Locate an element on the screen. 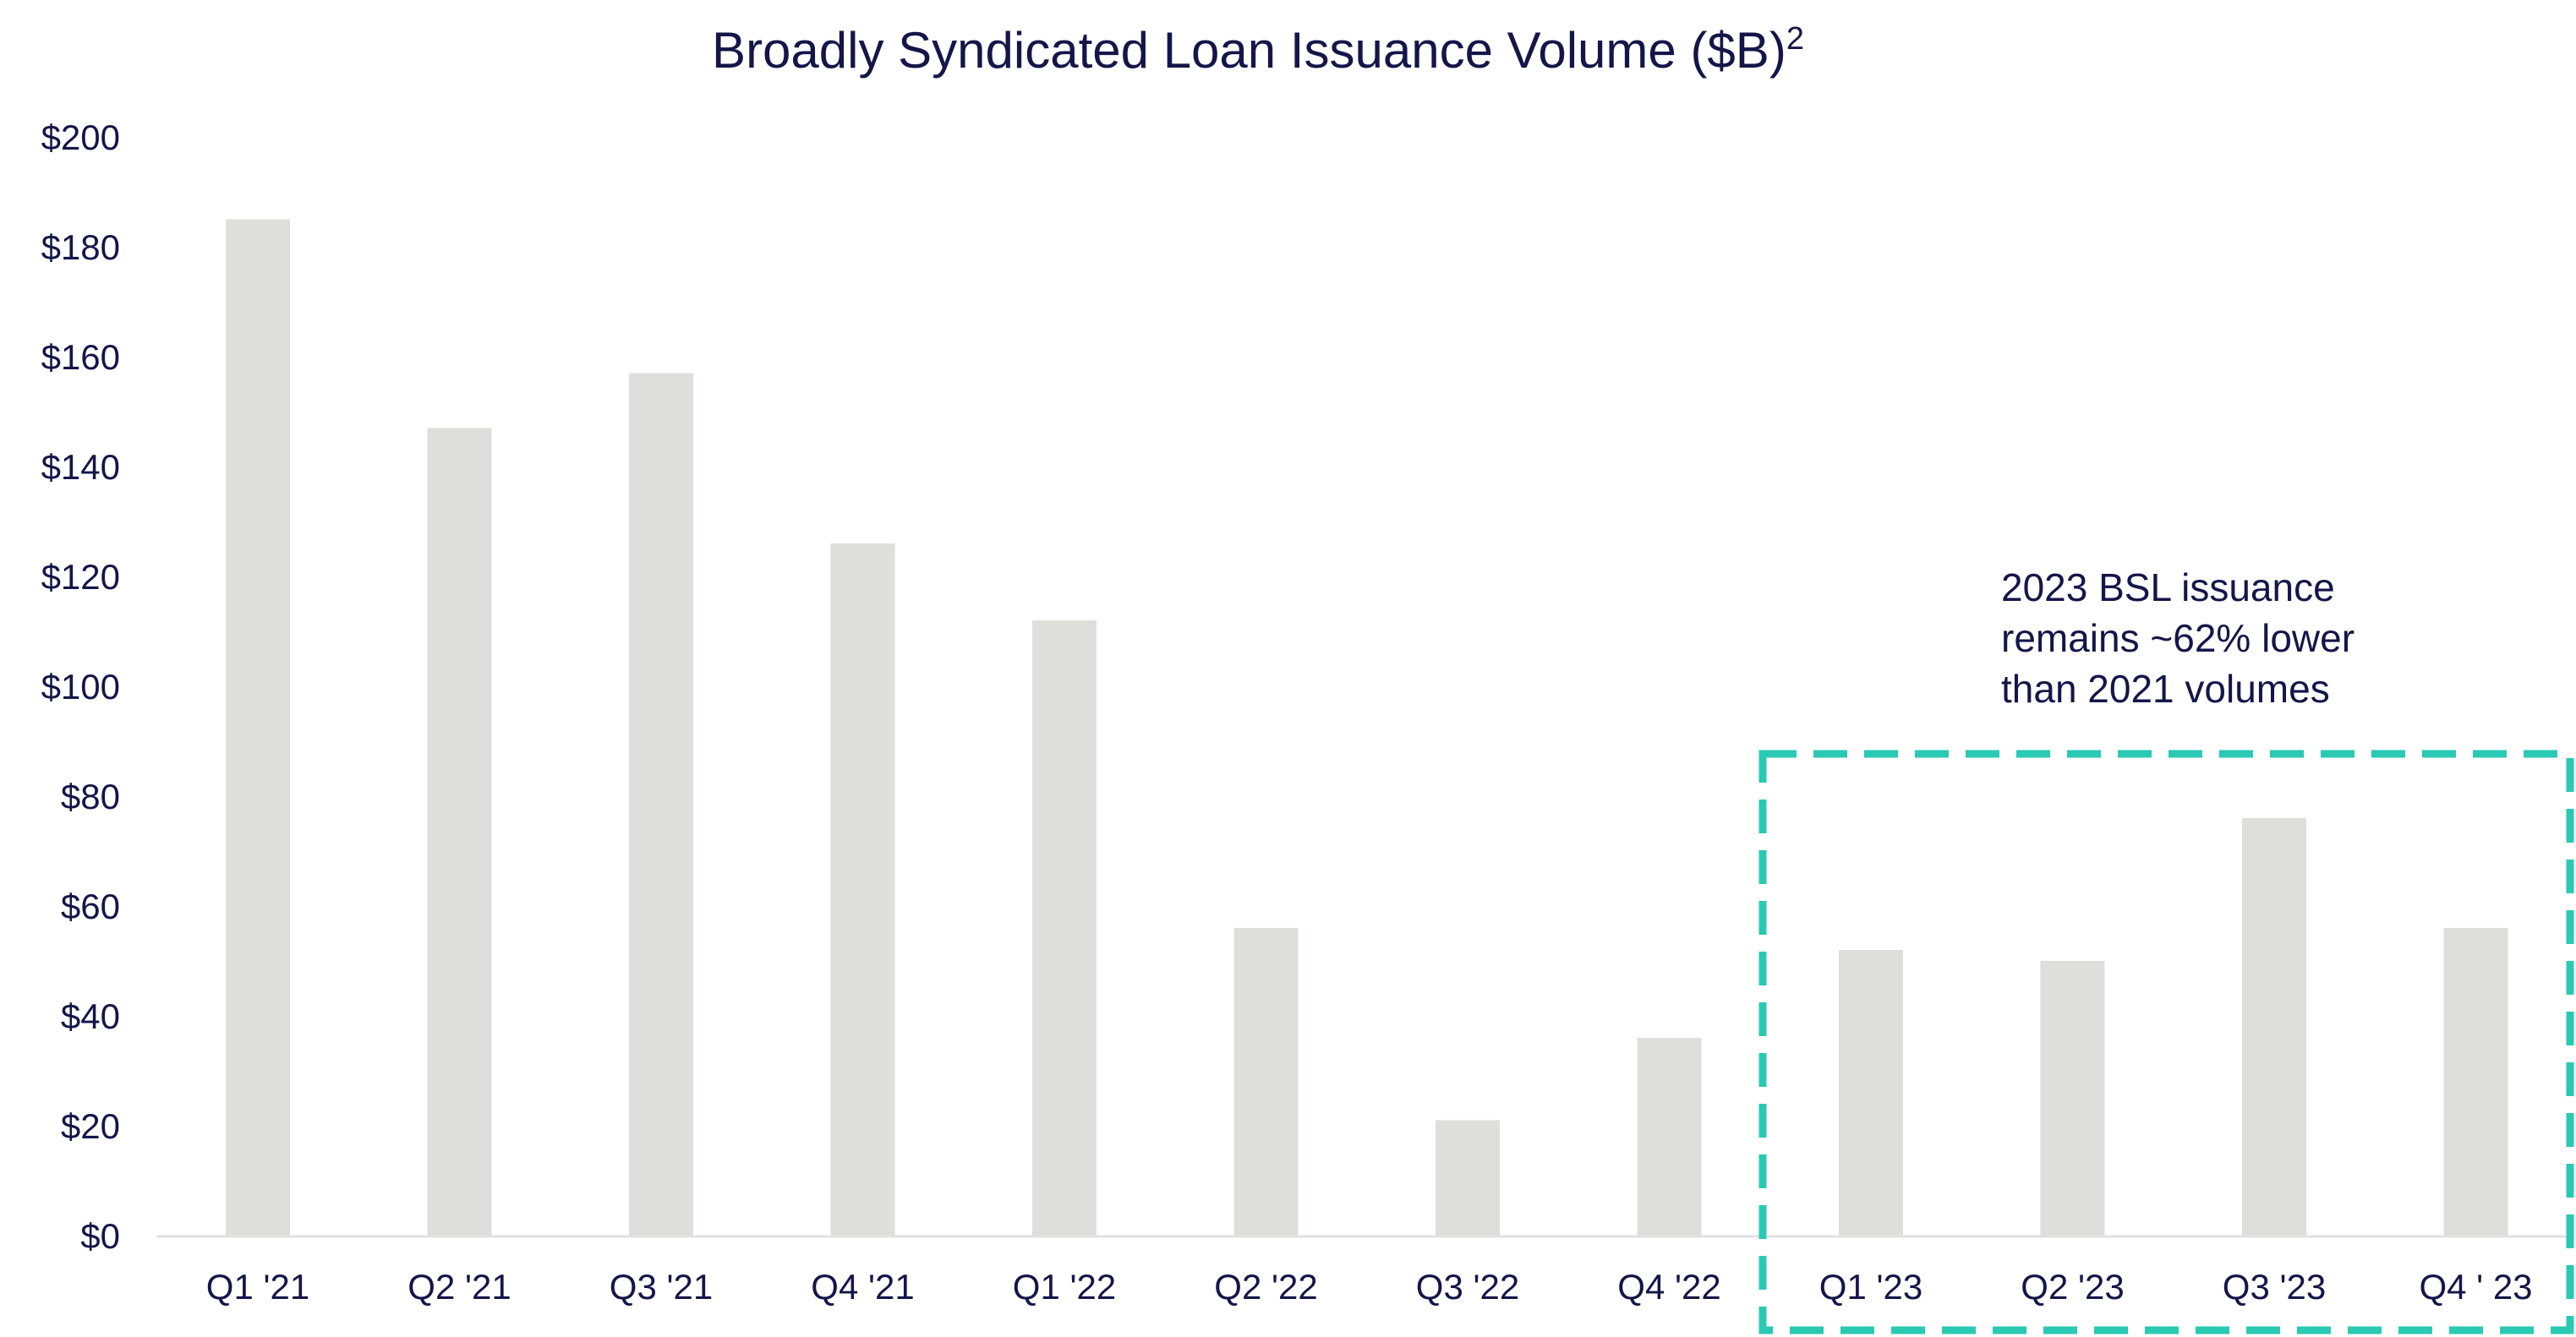  x-tick-label: Q1 '22 is located at coordinates (1064, 1287).